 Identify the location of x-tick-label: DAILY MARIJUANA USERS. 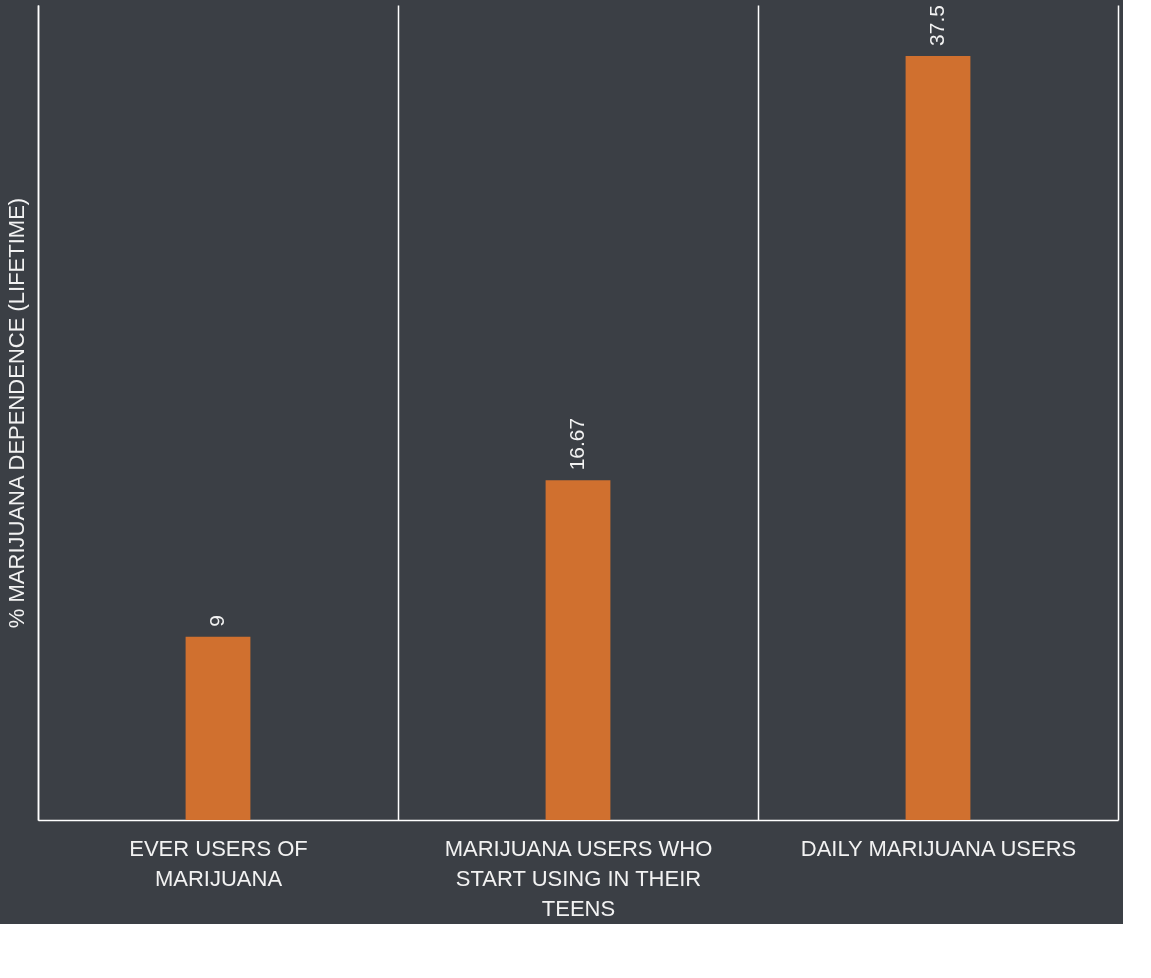
(938, 848).